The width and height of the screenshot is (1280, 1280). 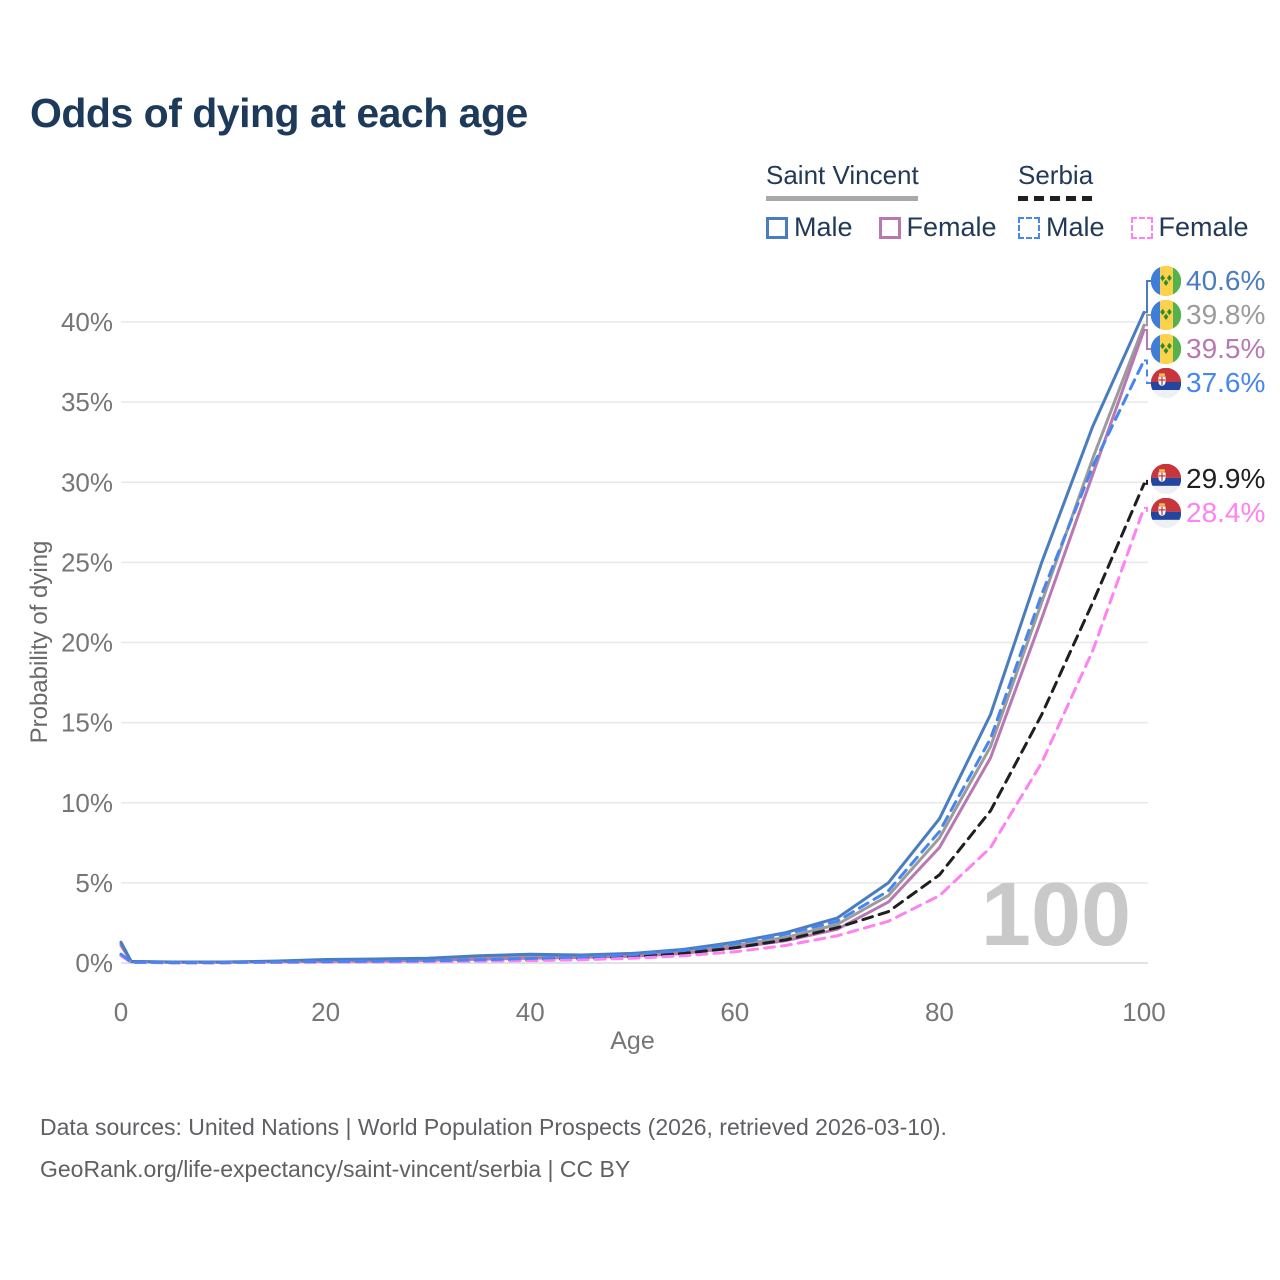 I want to click on x-tick-label: 0, so click(x=121, y=1012).